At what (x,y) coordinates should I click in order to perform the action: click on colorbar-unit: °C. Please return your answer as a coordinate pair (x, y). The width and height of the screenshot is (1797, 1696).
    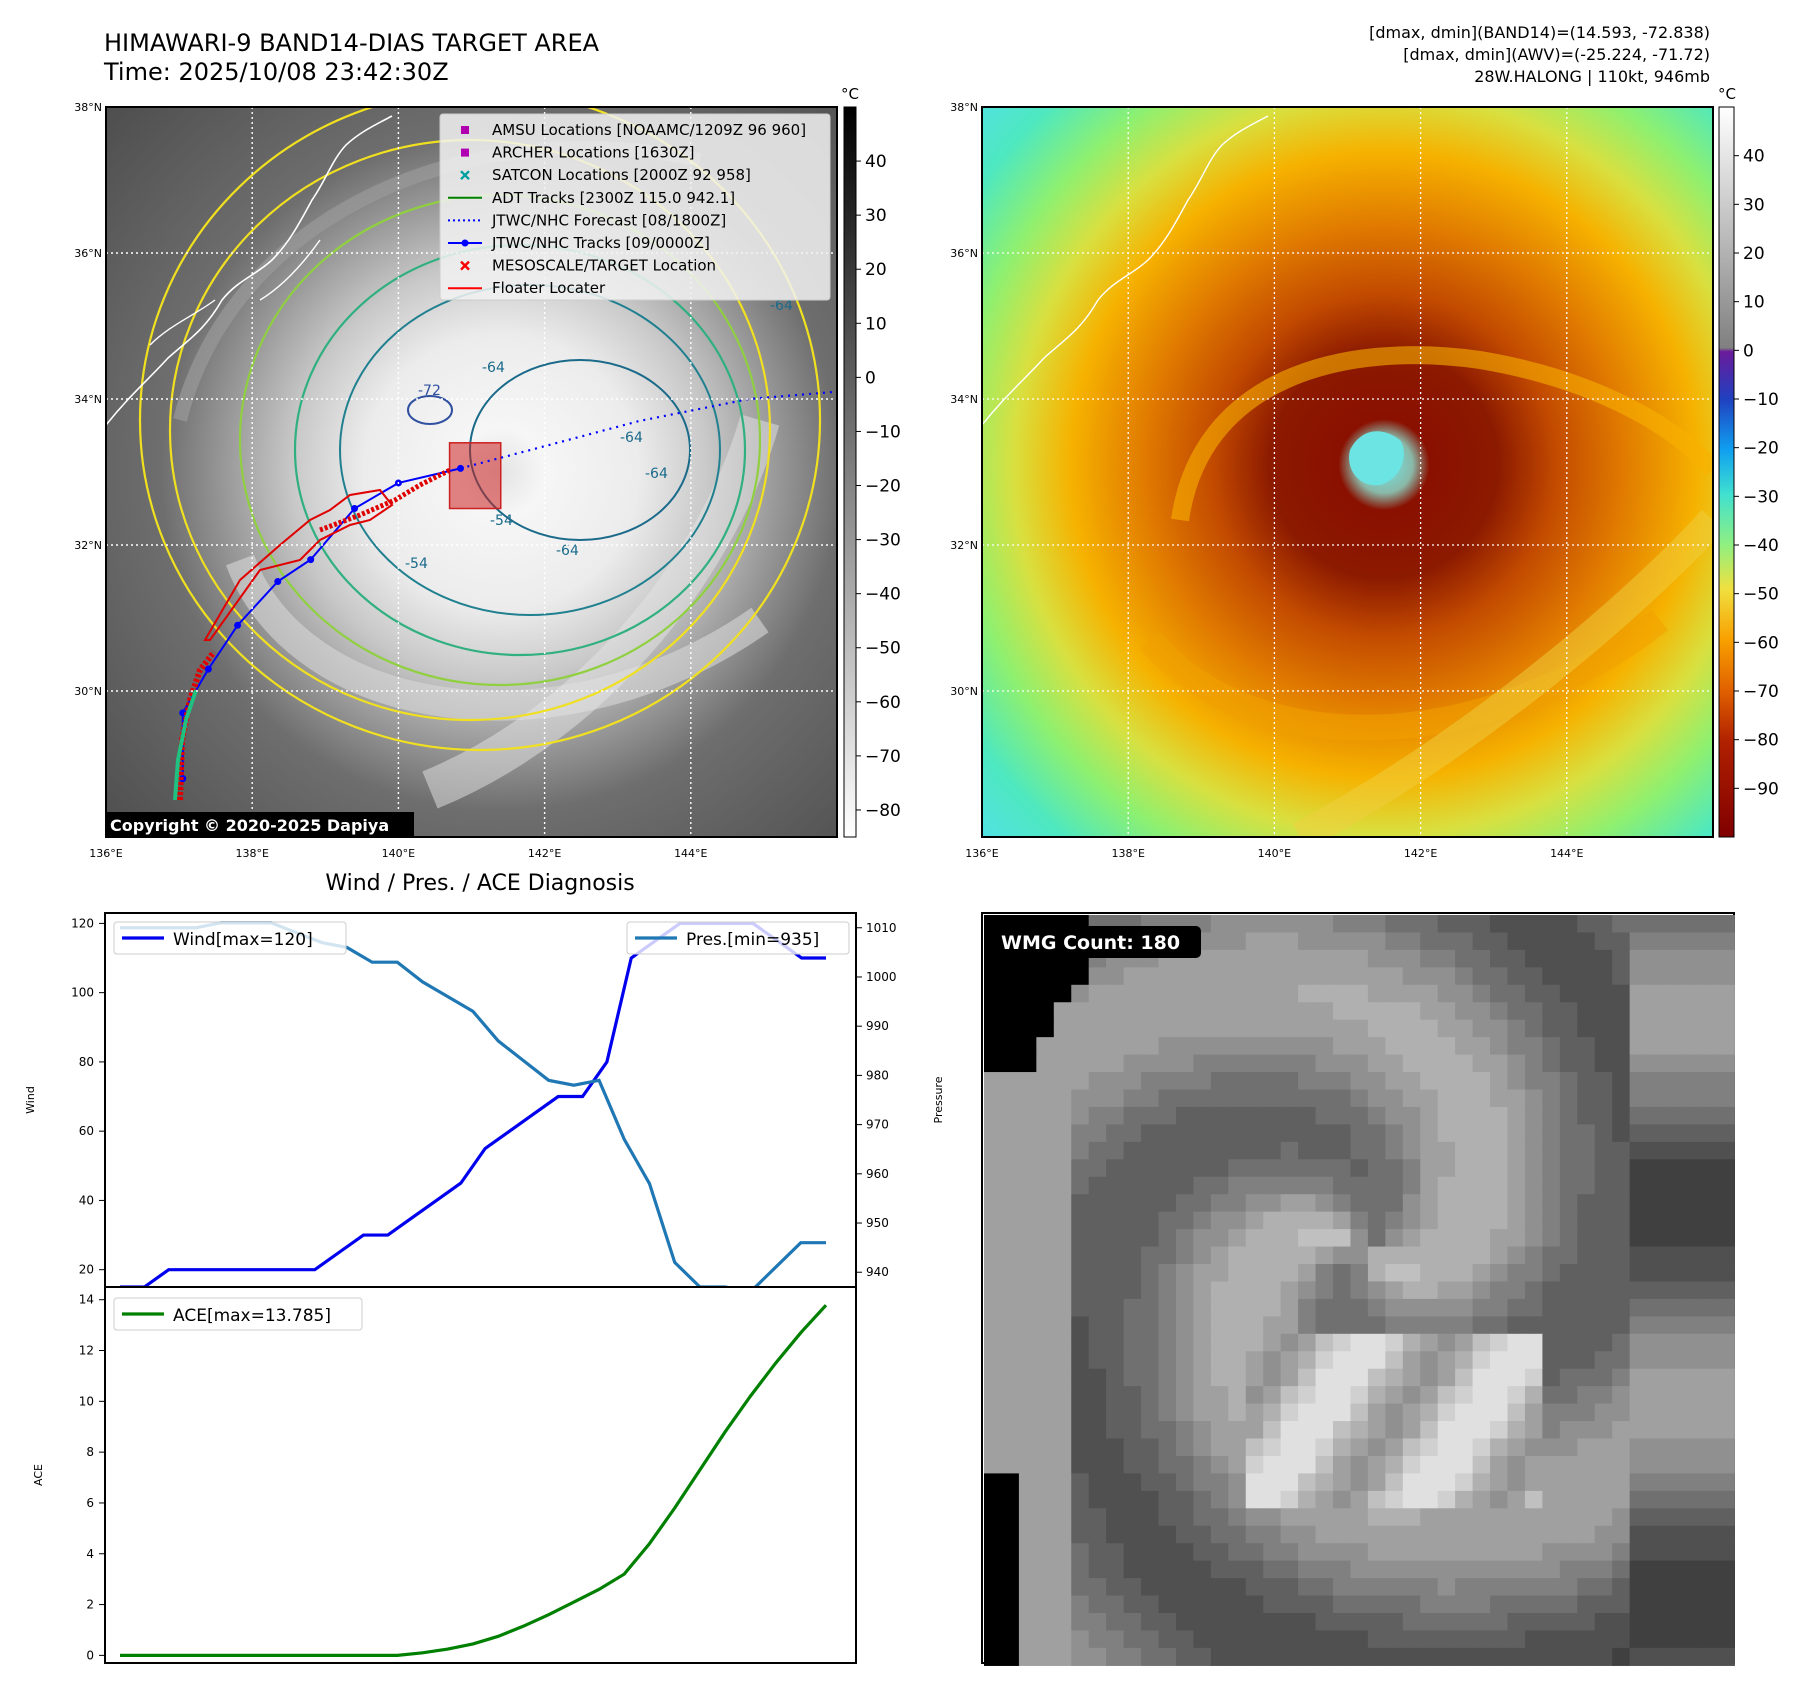
    Looking at the image, I should click on (850, 94).